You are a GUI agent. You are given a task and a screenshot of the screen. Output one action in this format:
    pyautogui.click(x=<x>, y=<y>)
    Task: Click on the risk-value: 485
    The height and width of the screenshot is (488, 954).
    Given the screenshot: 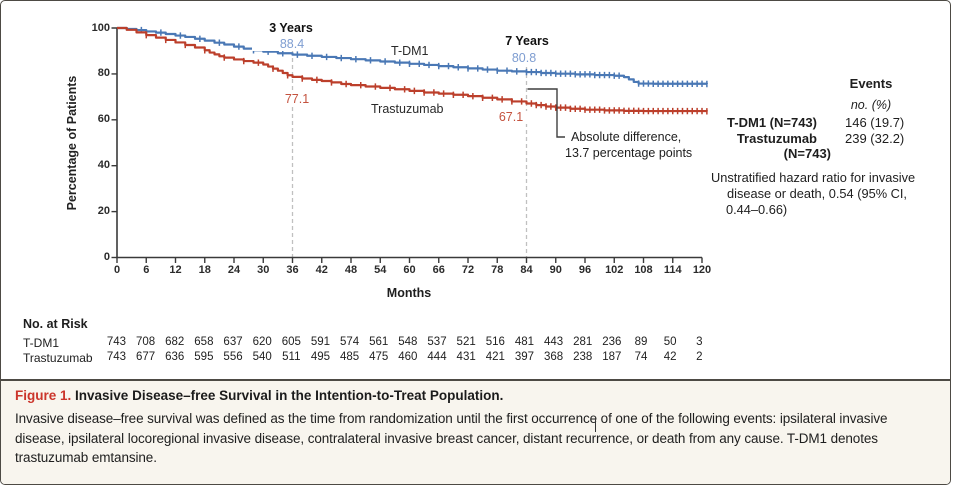 What is the action you would take?
    pyautogui.click(x=349, y=357)
    